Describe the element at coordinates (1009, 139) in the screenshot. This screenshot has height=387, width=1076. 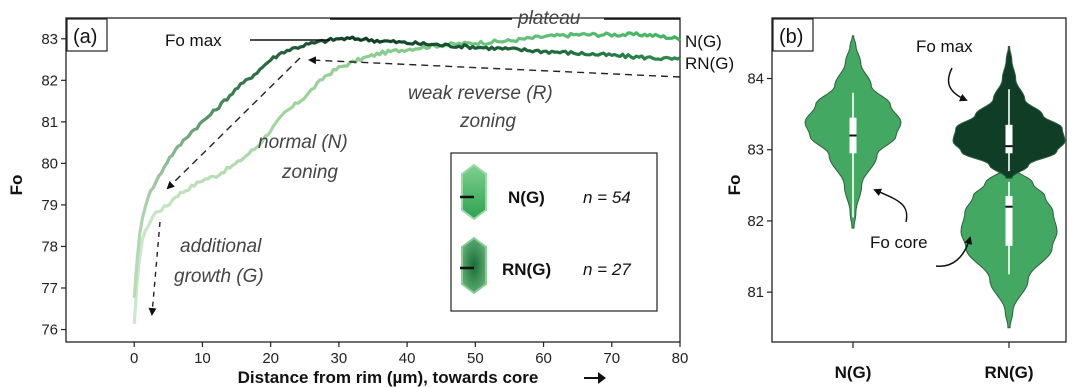
I see `iqr-box-rng-max` at that location.